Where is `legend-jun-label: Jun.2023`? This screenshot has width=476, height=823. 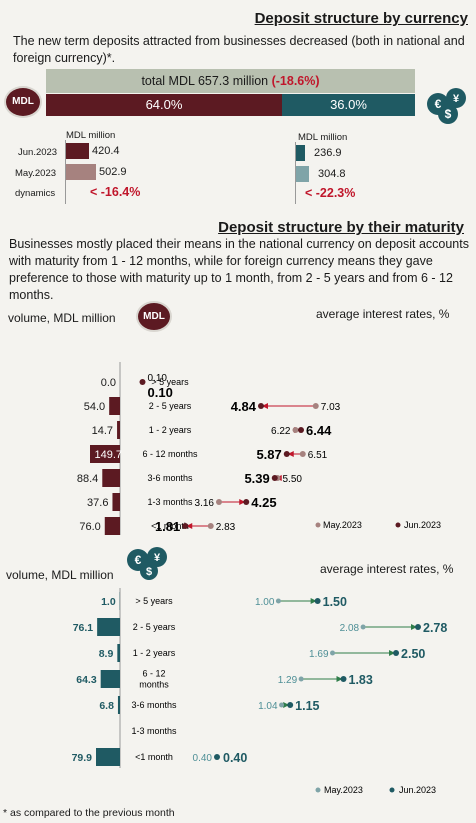
legend-jun-label: Jun.2023 is located at coordinates (422, 525).